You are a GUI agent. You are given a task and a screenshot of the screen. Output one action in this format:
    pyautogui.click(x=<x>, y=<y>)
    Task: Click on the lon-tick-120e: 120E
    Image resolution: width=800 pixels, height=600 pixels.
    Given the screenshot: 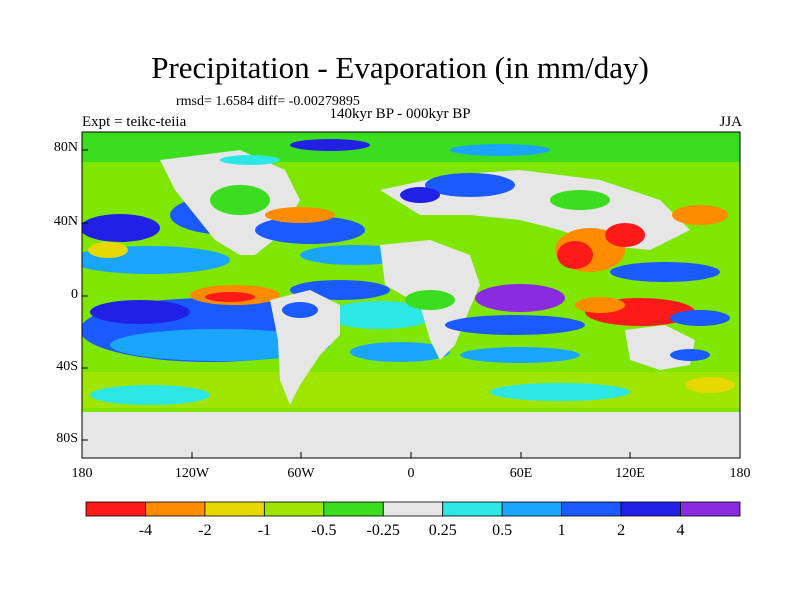 What is the action you would take?
    pyautogui.click(x=630, y=473)
    